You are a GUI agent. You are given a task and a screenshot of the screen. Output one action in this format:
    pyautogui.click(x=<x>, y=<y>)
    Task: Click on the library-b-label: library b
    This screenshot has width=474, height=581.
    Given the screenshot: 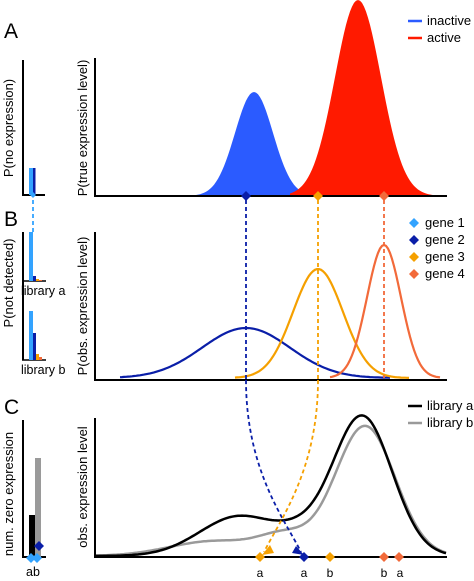 What is the action you would take?
    pyautogui.click(x=43, y=370)
    